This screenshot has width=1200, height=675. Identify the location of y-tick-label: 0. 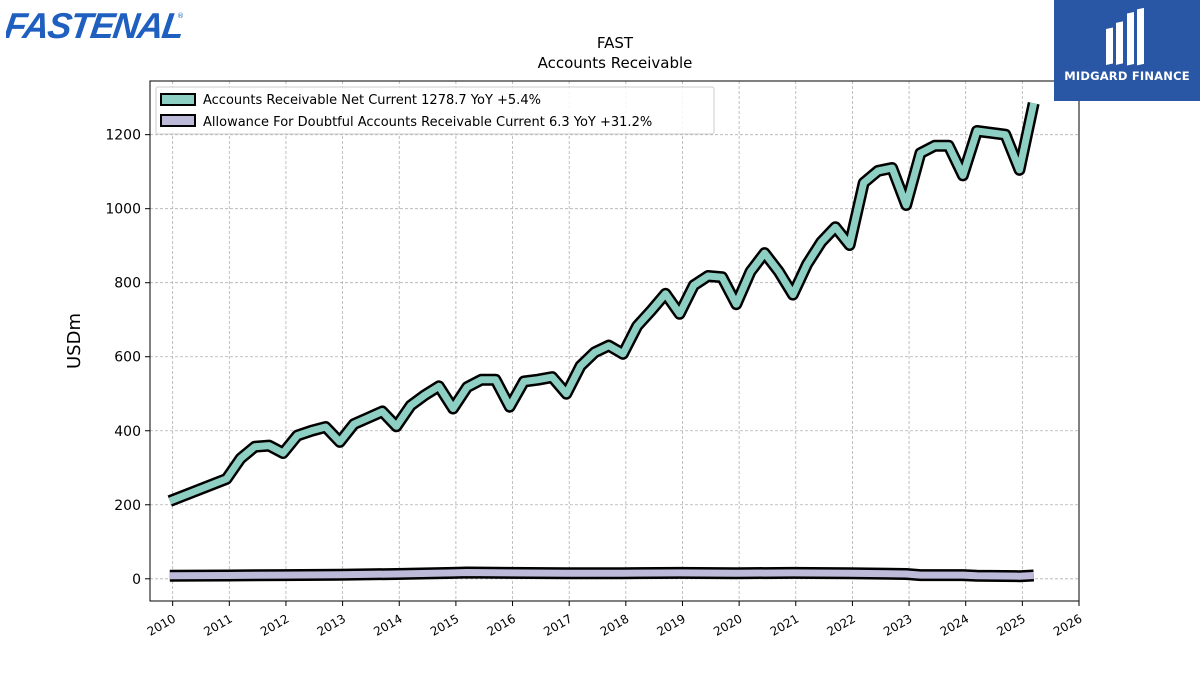
(136, 580).